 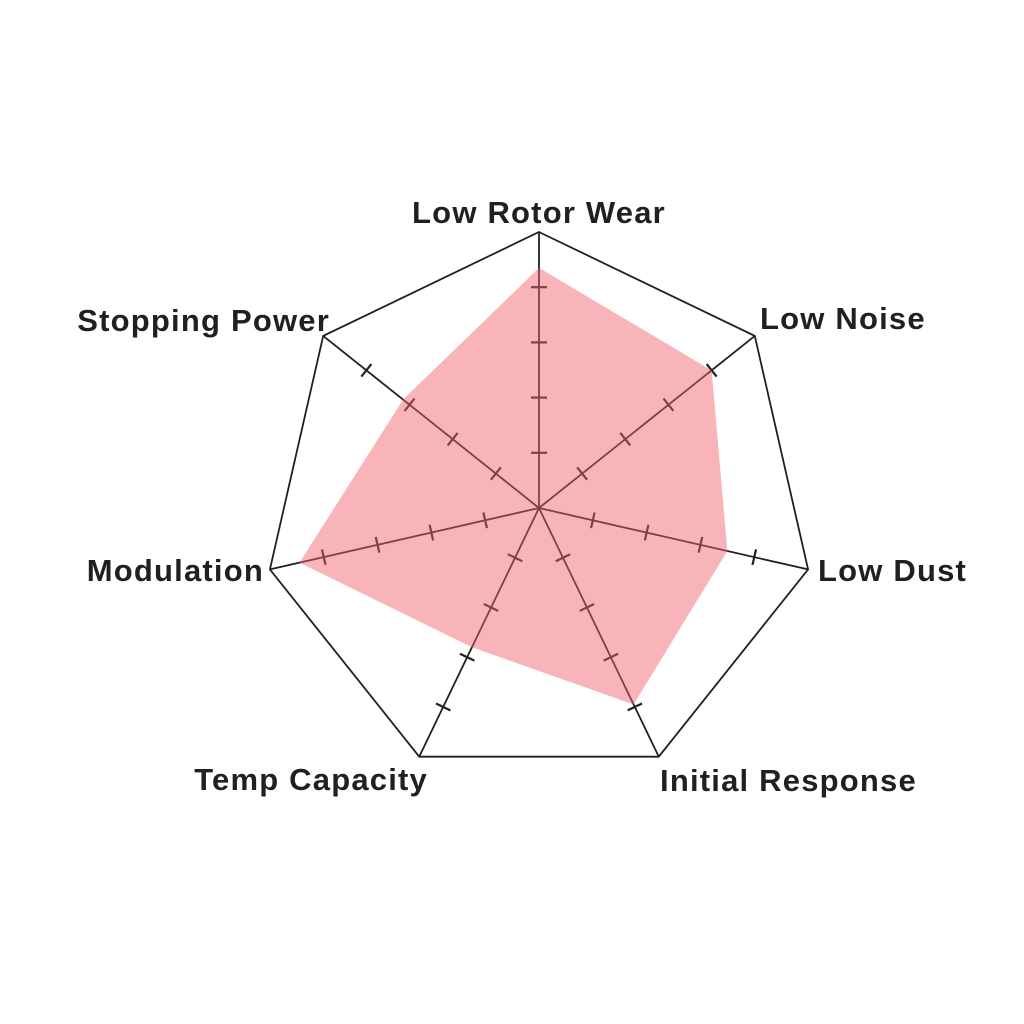 I want to click on axis-label-low-dust: Low Dust, so click(x=892, y=570).